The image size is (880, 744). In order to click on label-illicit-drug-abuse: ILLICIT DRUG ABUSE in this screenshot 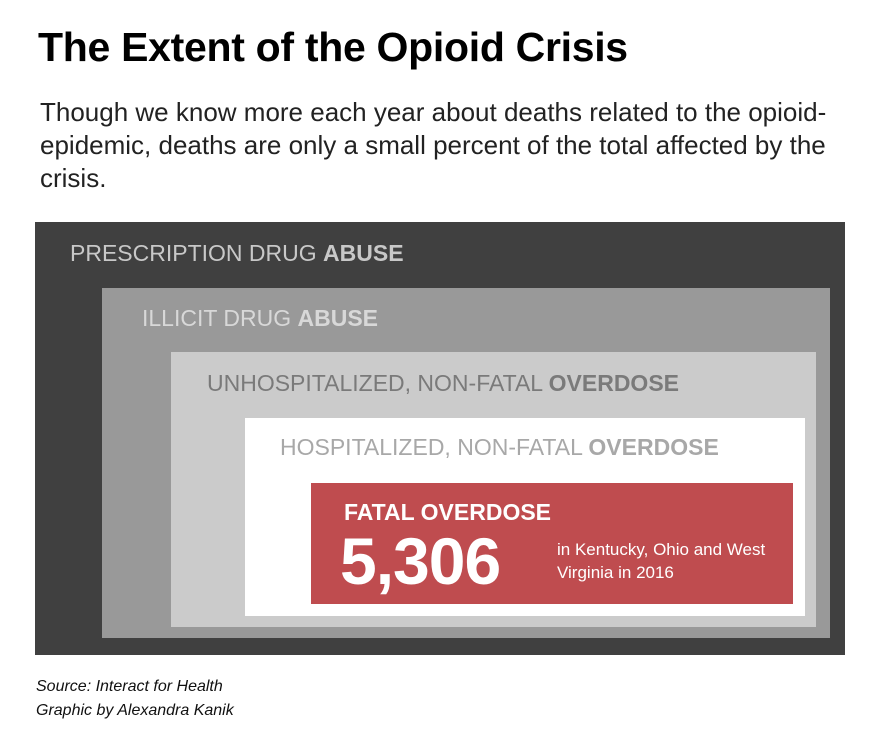, I will do `click(260, 318)`.